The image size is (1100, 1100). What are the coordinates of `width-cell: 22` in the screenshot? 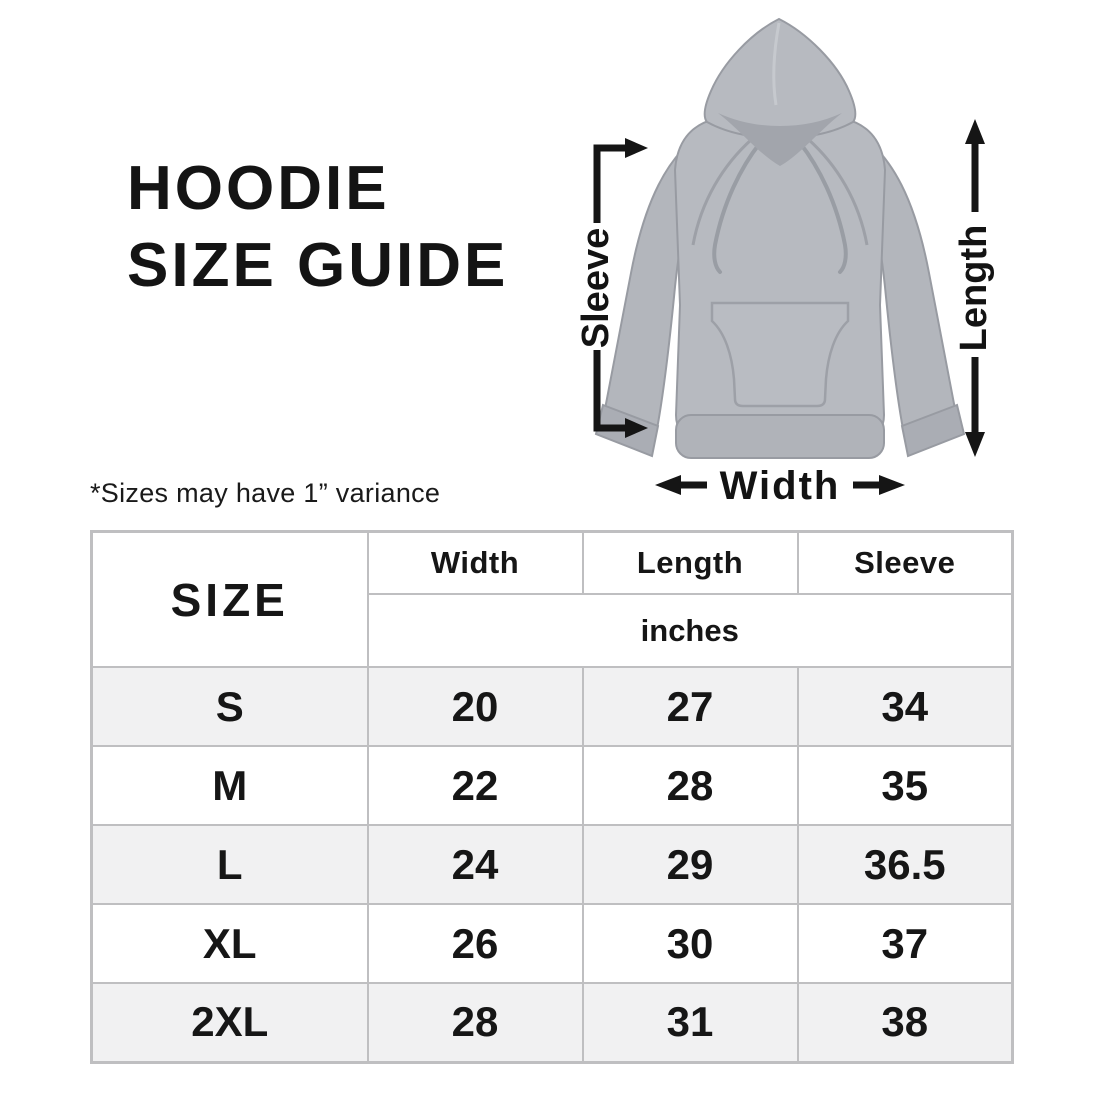 It's located at (475, 785).